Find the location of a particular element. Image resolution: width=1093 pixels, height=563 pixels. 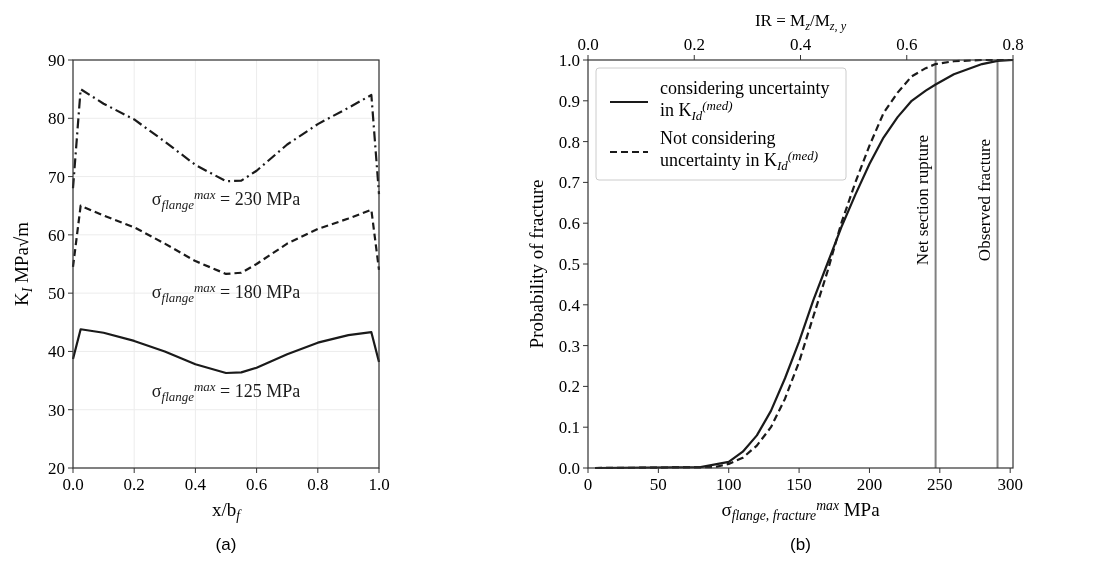

y-tick-label: 0.7 is located at coordinates (569, 183).